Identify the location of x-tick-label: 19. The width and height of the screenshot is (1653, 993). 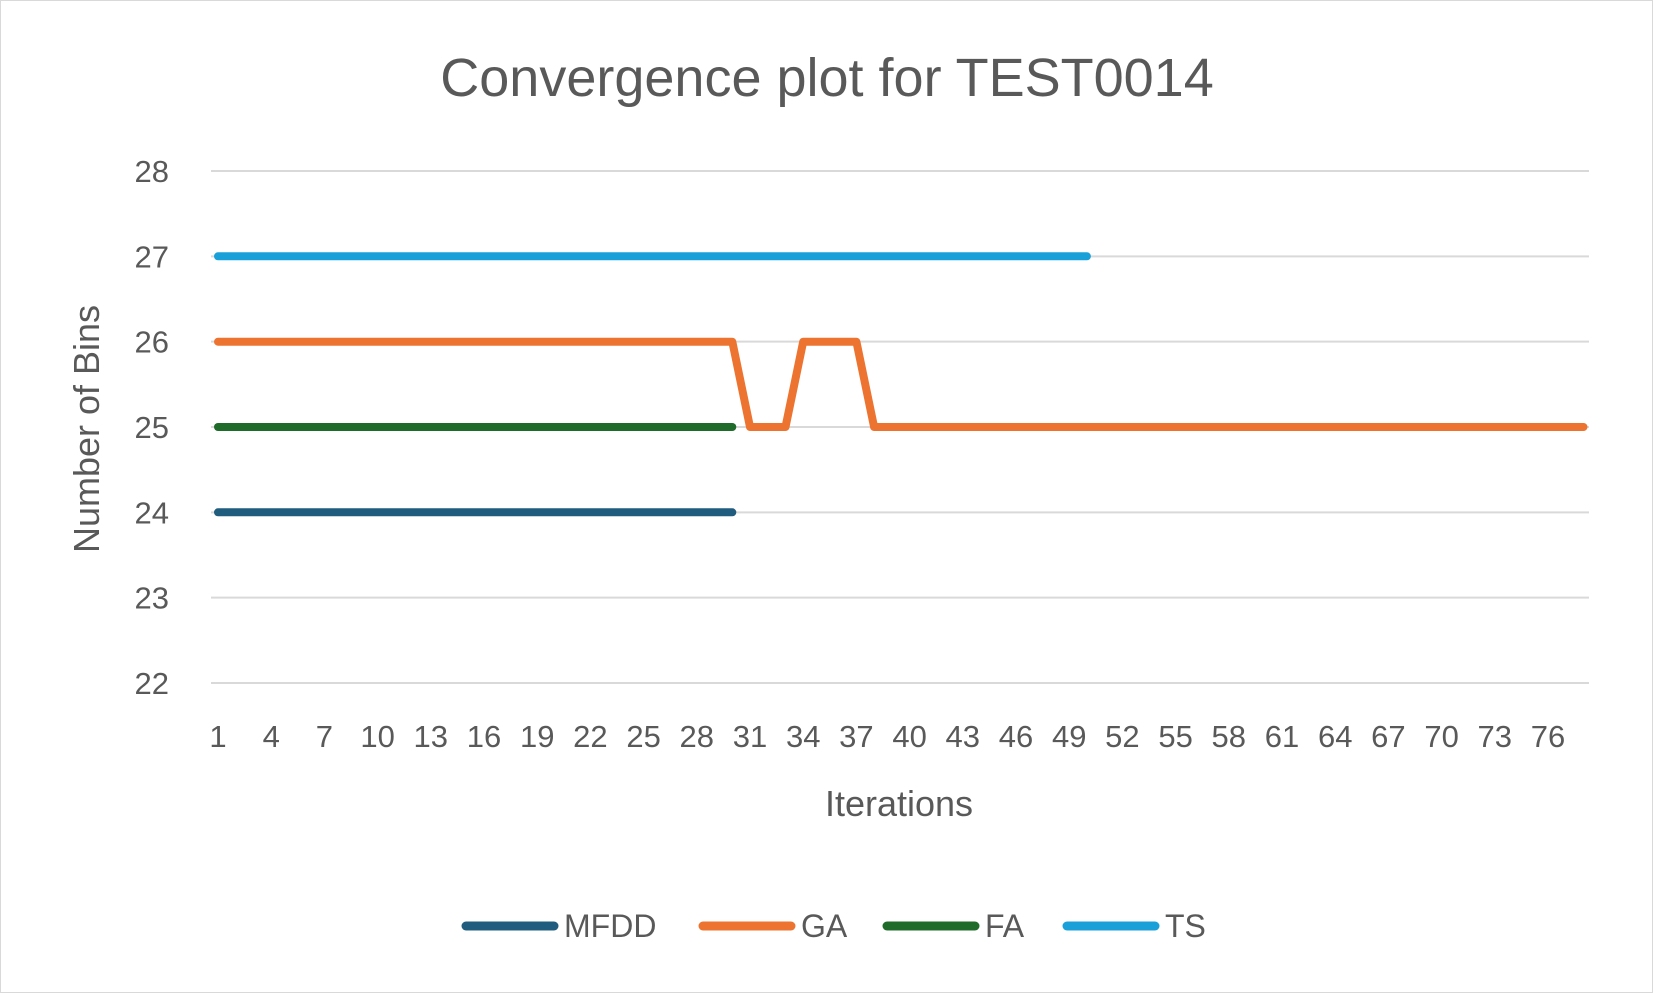
(537, 736).